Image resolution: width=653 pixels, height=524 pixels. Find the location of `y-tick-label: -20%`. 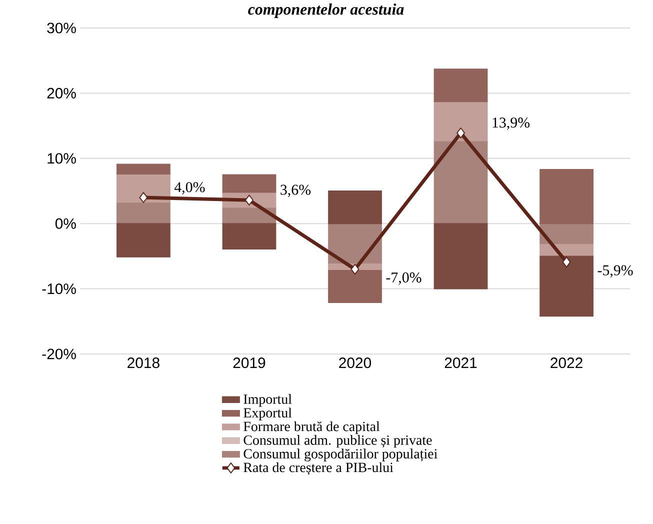

y-tick-label: -20% is located at coordinates (59, 354).